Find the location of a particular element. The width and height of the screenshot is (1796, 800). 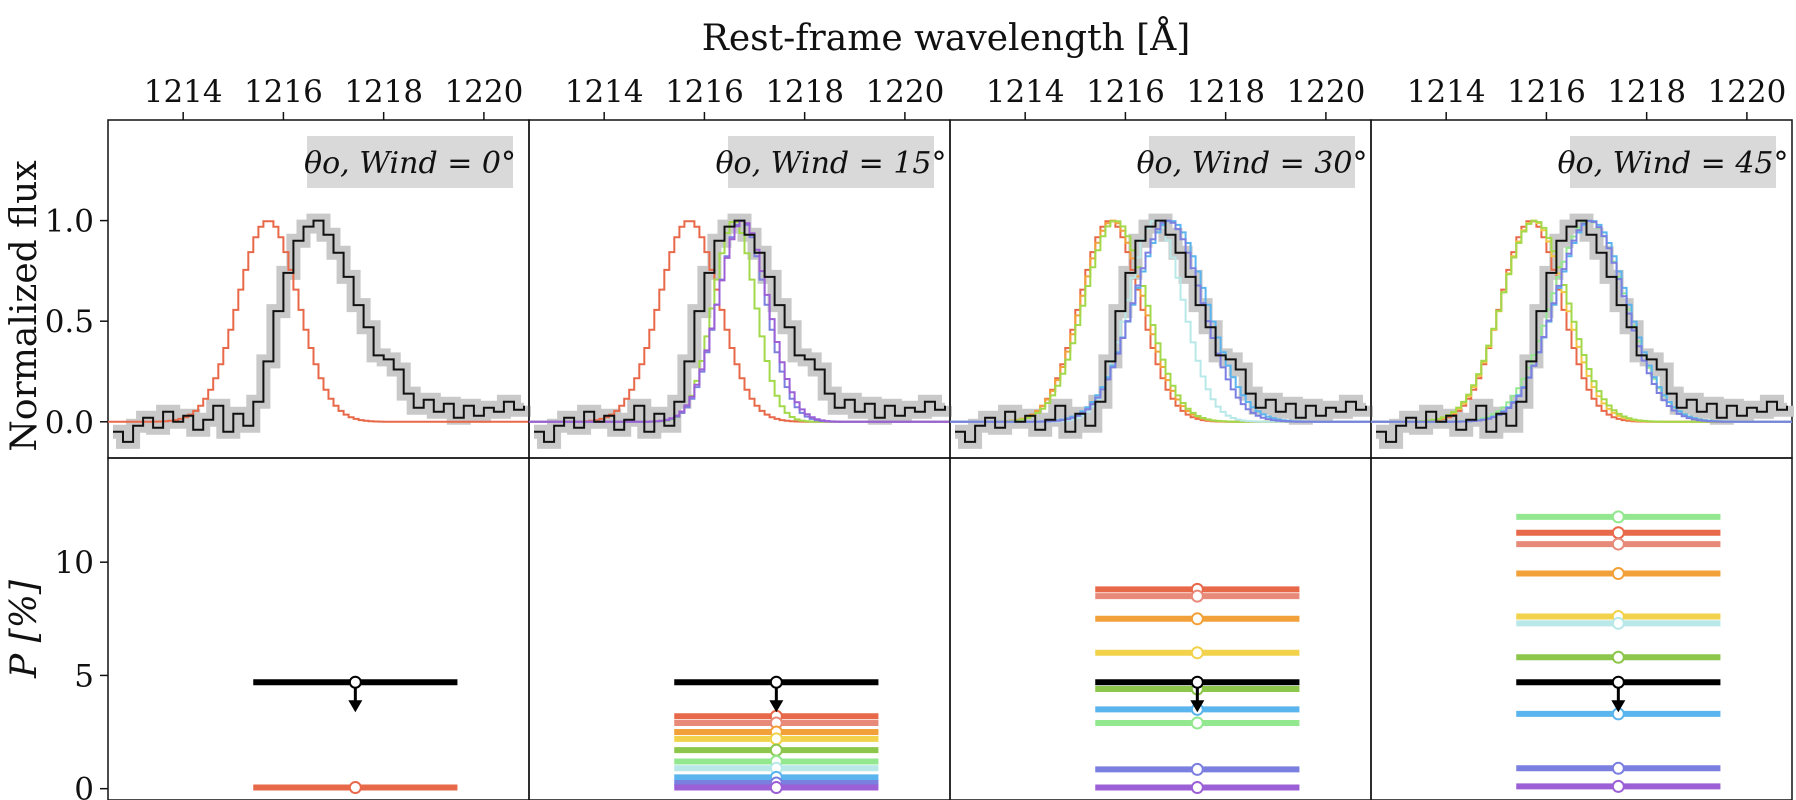

flux-y-tick-label: 1.0 is located at coordinates (69, 222).